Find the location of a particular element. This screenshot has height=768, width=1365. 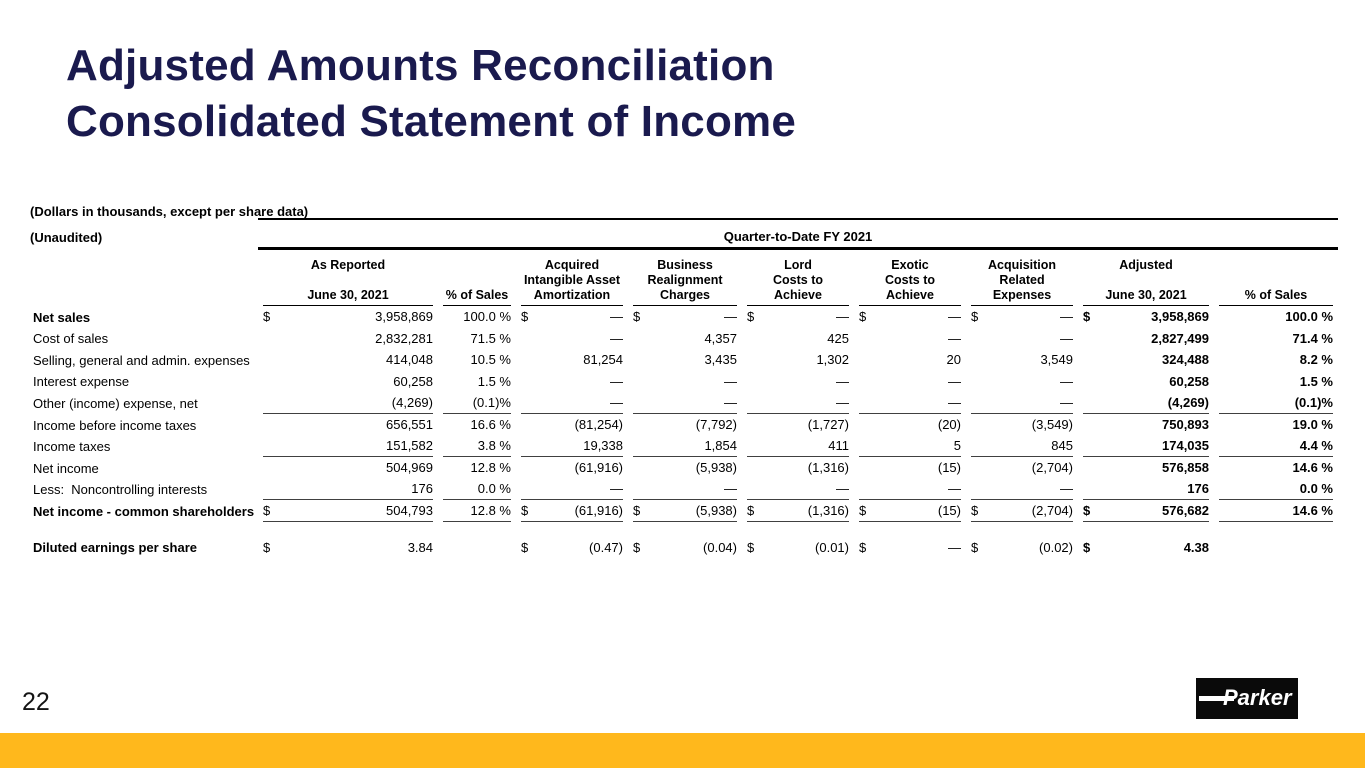

value-cell: $4.38 is located at coordinates (1146, 548).